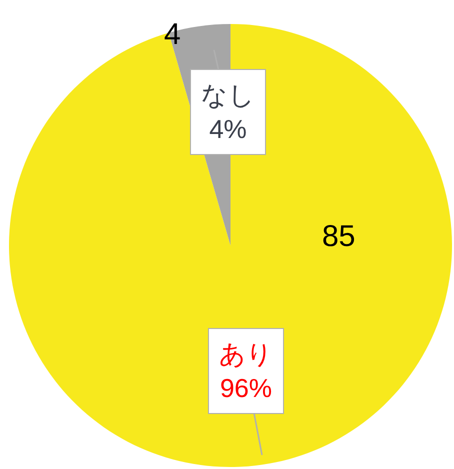 The image size is (454, 469). What do you see at coordinates (228, 95) in the screenshot?
I see `slice-label: なし` at bounding box center [228, 95].